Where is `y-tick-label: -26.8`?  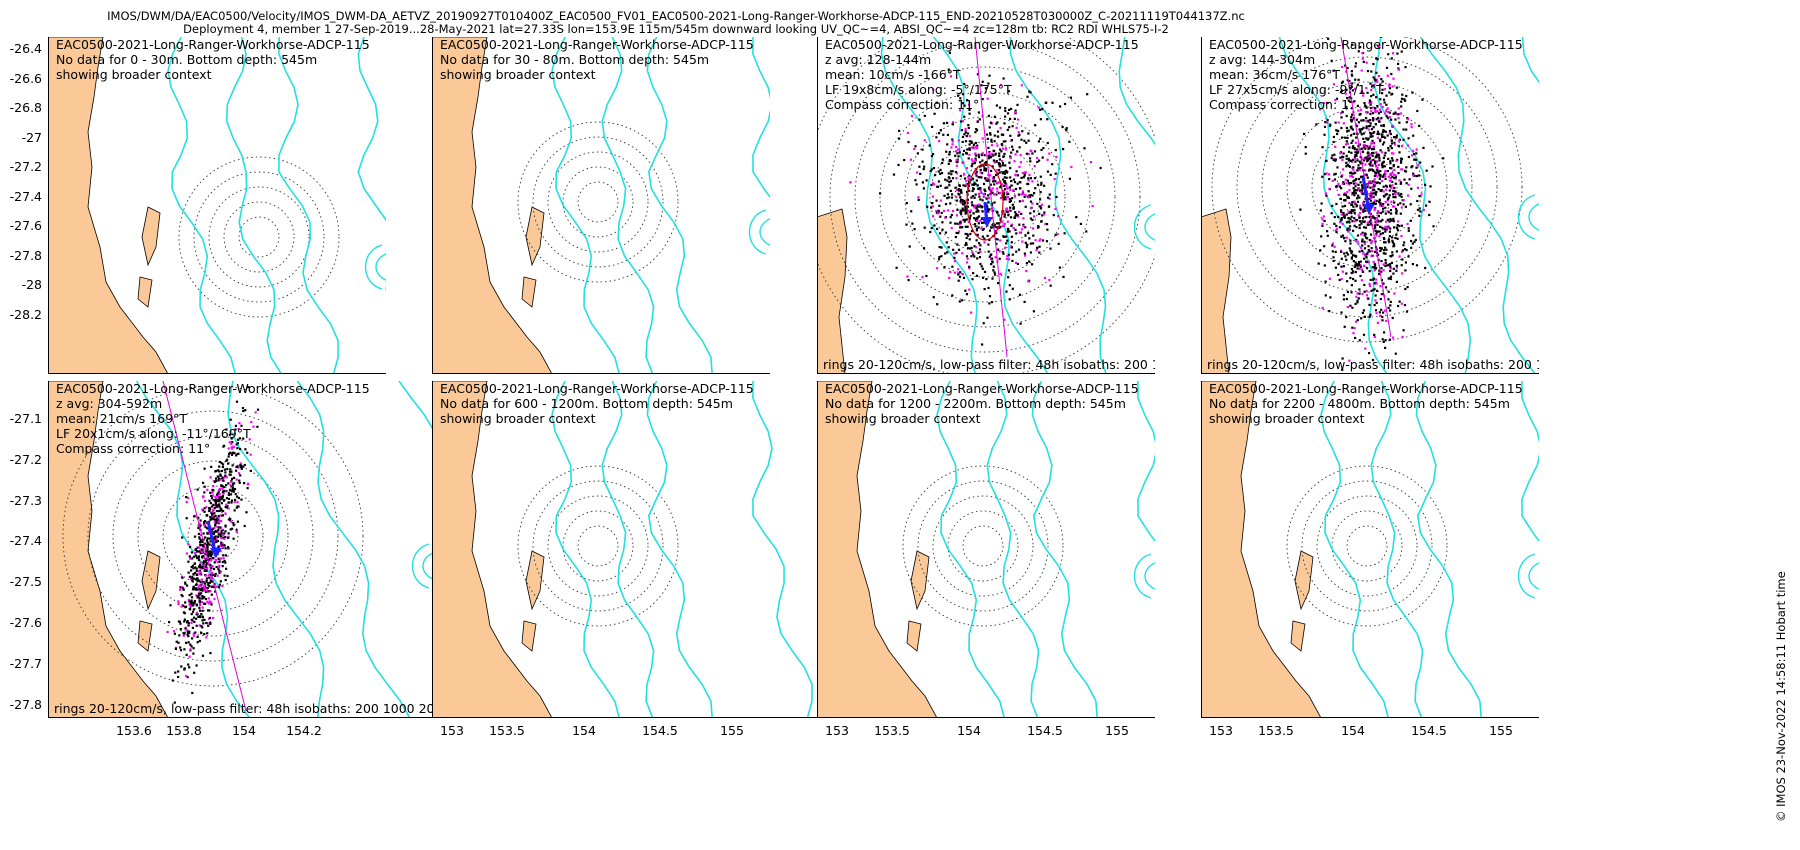 y-tick-label: -26.8 is located at coordinates (25, 107).